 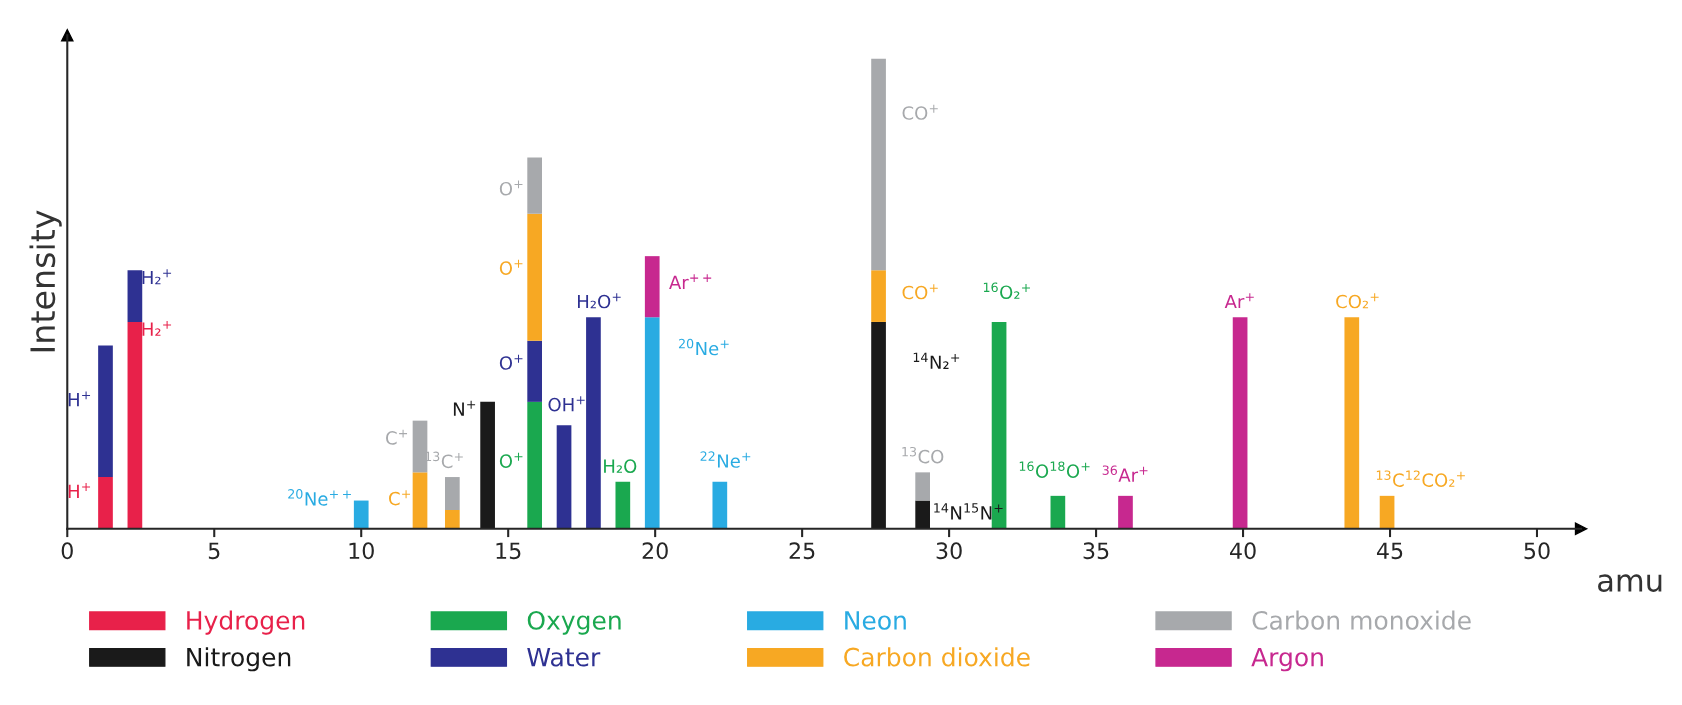 What do you see at coordinates (655, 551) in the screenshot?
I see `x-tick-label: 20` at bounding box center [655, 551].